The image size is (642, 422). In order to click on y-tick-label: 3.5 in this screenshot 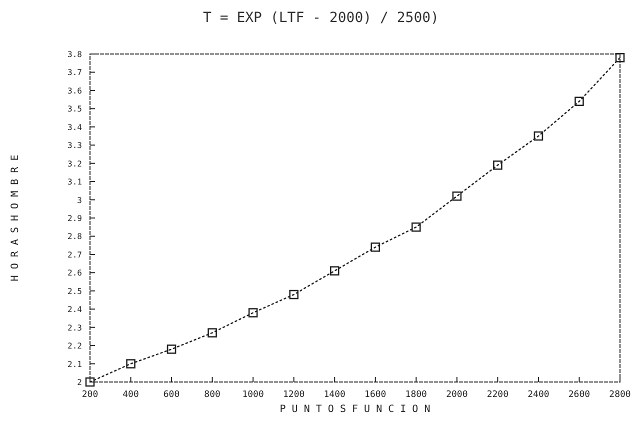, I will do `click(75, 109)`.